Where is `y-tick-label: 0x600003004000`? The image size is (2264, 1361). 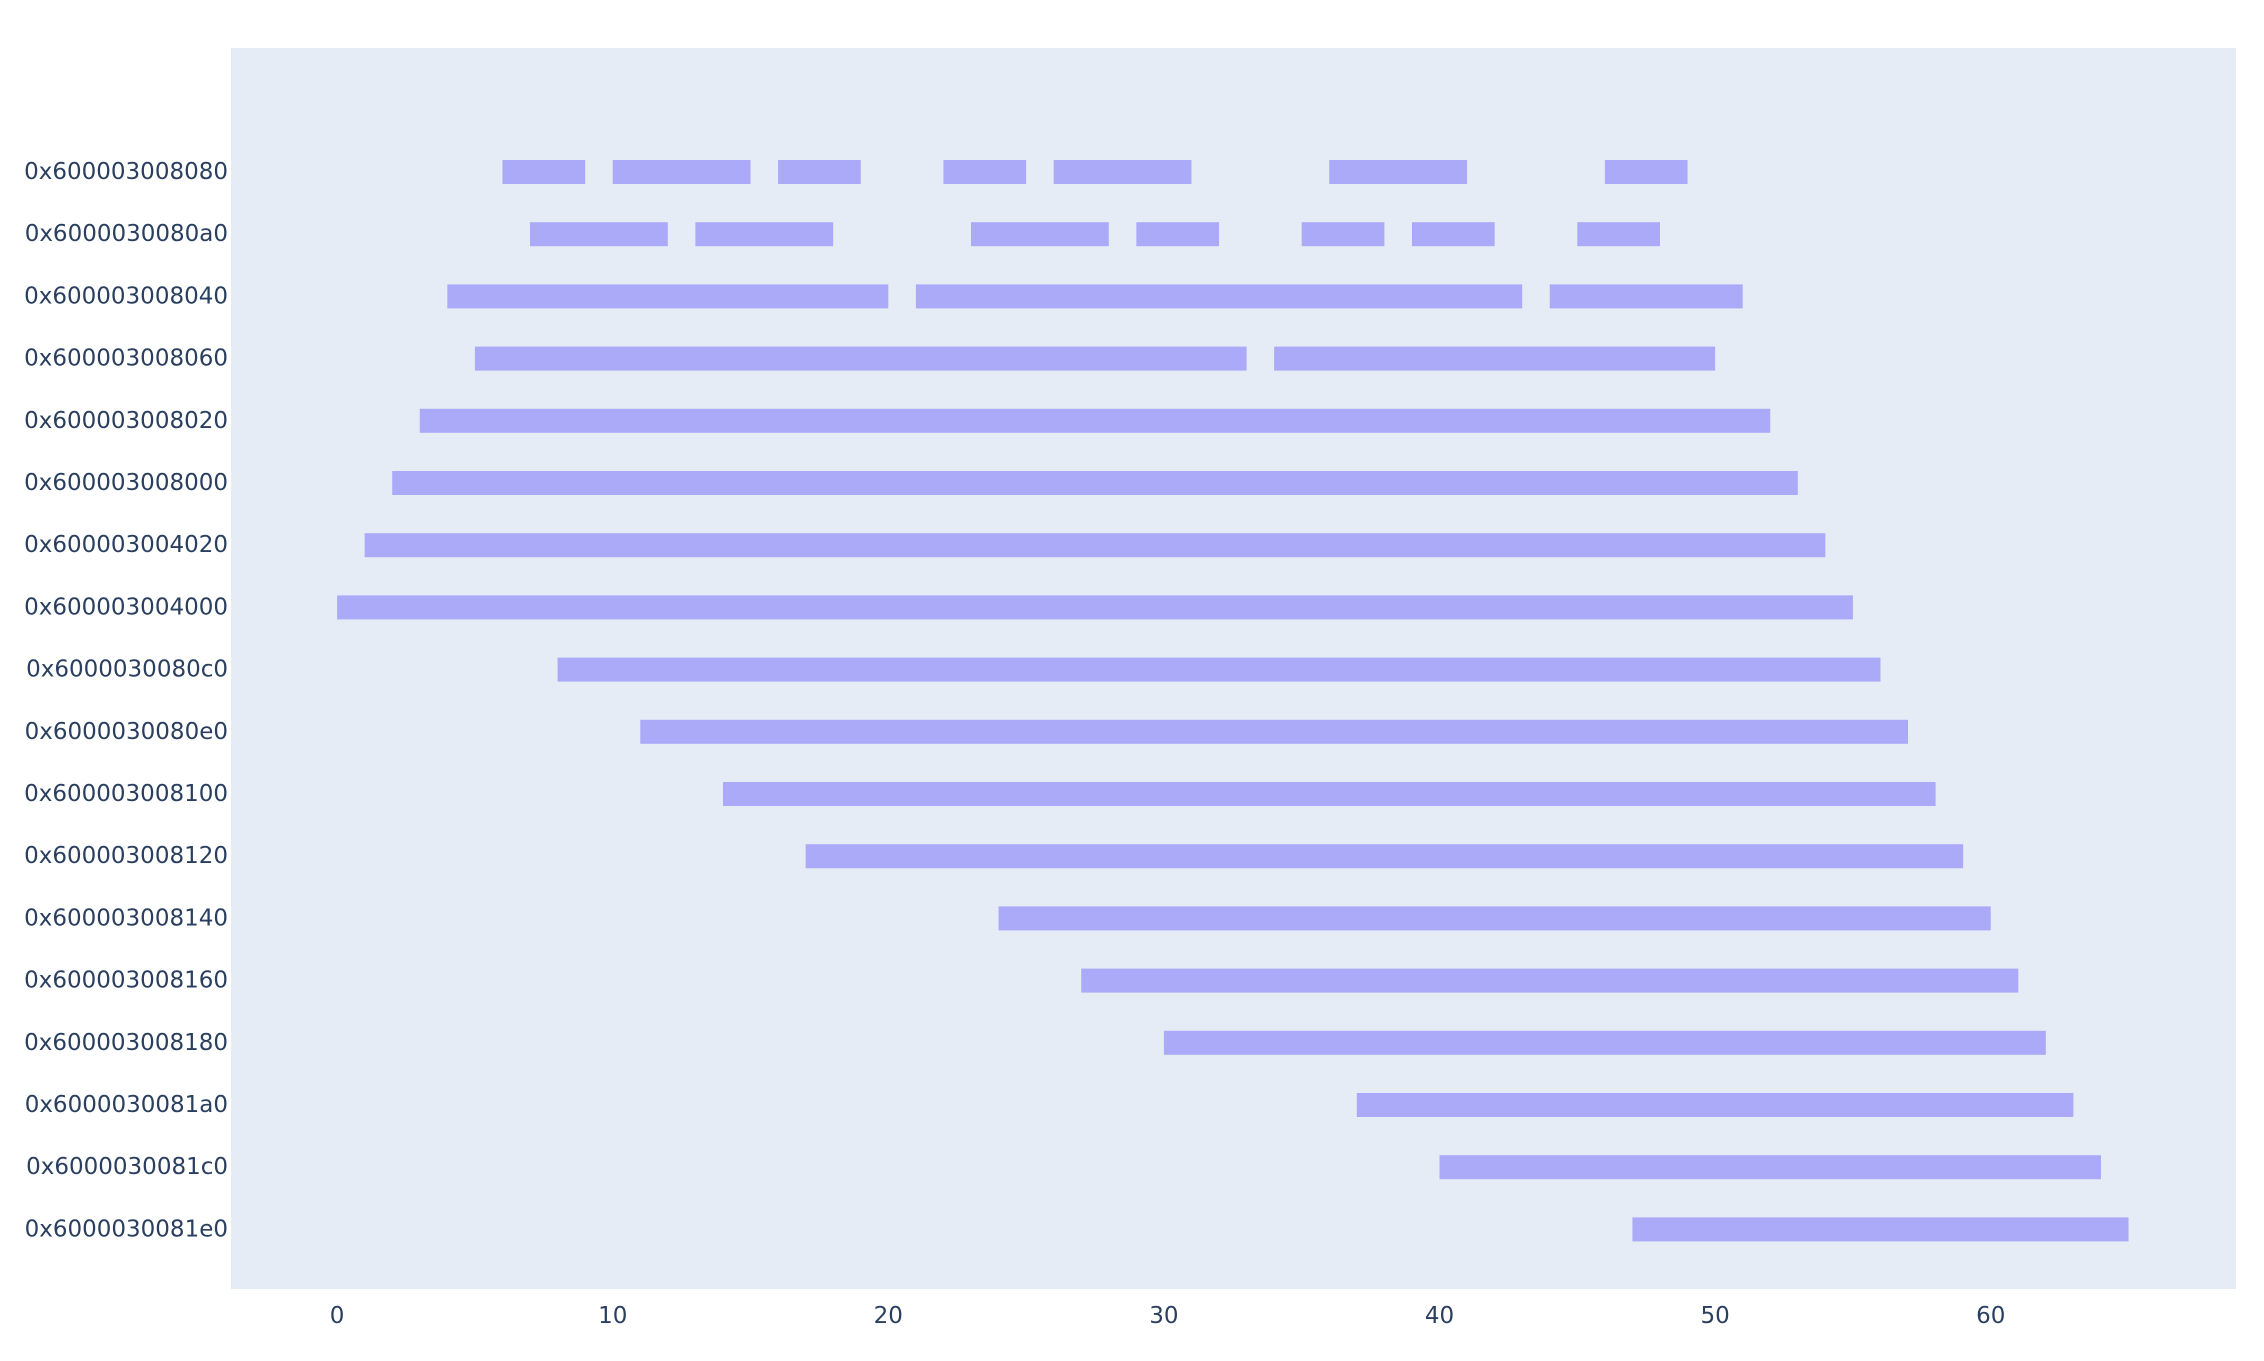
y-tick-label: 0x600003004000 is located at coordinates (126, 607).